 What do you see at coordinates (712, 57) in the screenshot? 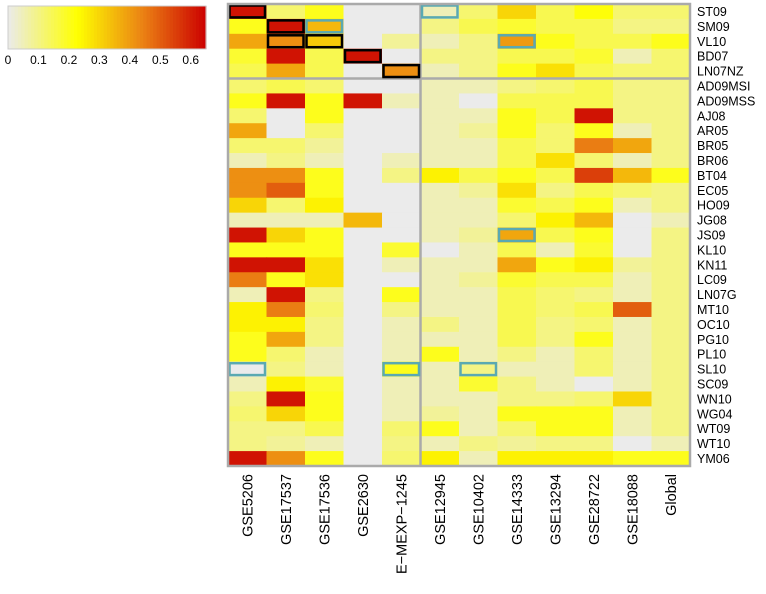
I see `row-label: BD07` at bounding box center [712, 57].